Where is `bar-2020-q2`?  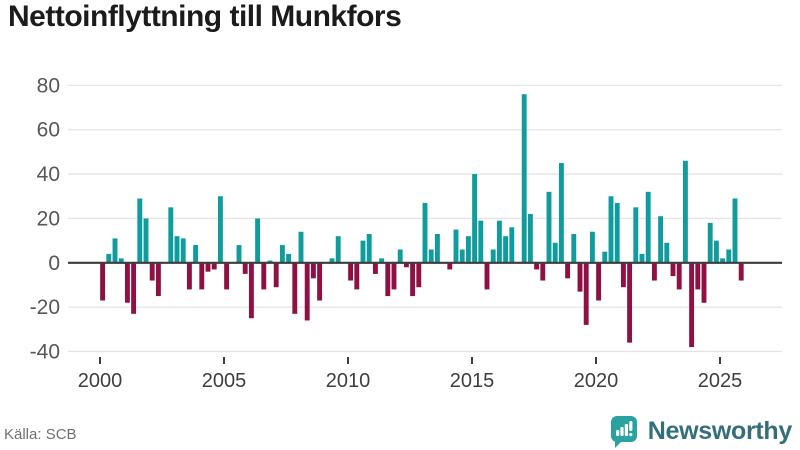 bar-2020-q2 is located at coordinates (605, 257).